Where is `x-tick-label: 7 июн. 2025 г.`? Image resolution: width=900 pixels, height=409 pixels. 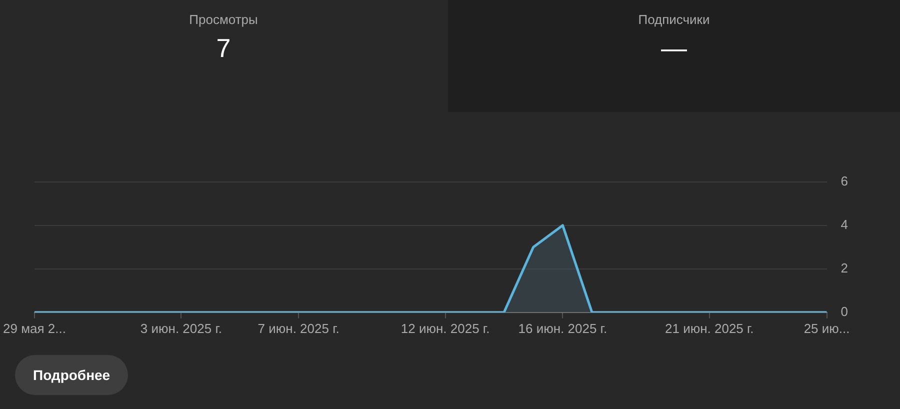 x-tick-label: 7 июн. 2025 г. is located at coordinates (299, 328).